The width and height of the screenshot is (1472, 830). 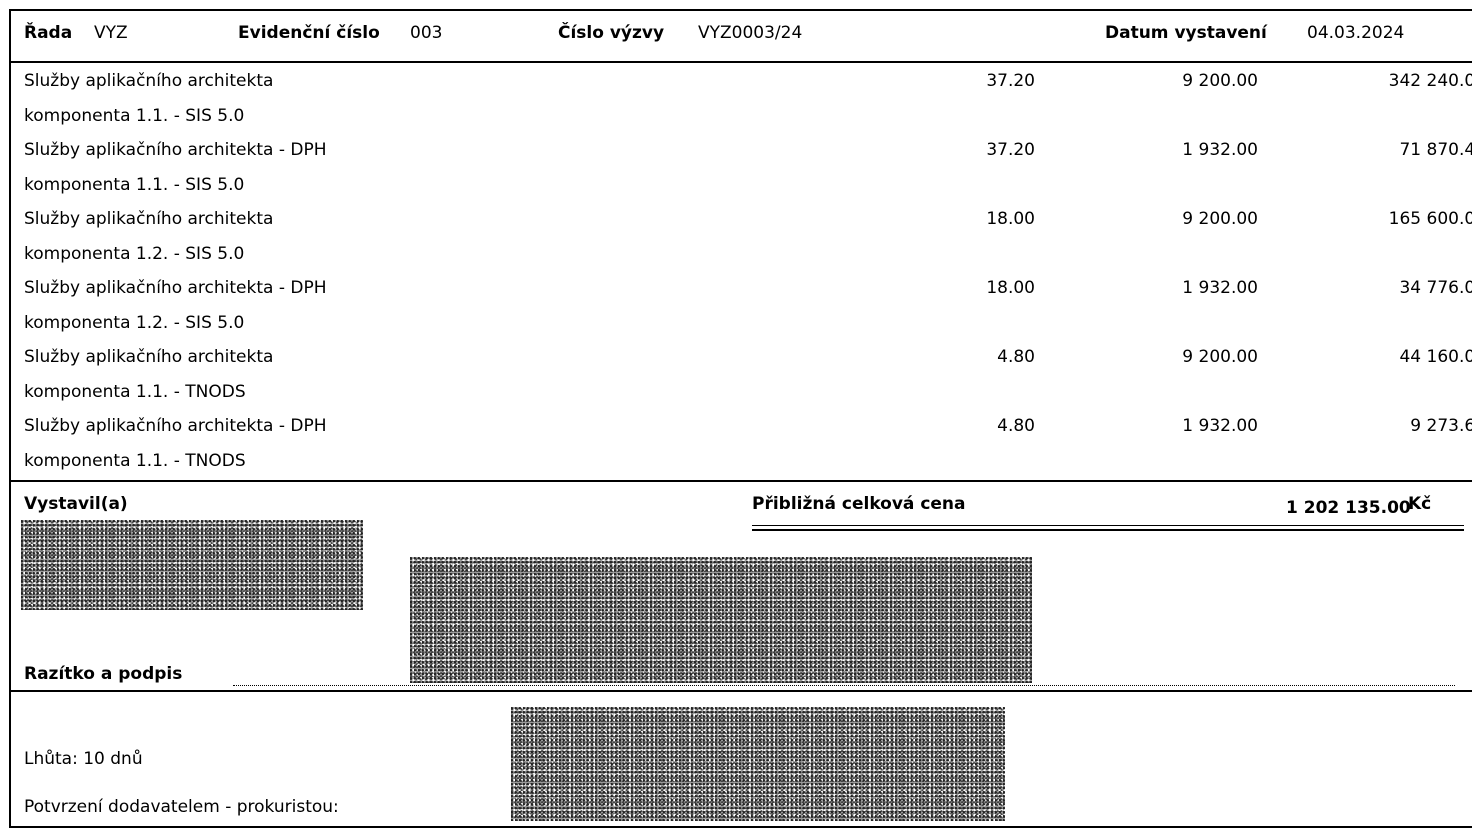 What do you see at coordinates (192, 565) in the screenshot?
I see `issuer-redacted-block` at bounding box center [192, 565].